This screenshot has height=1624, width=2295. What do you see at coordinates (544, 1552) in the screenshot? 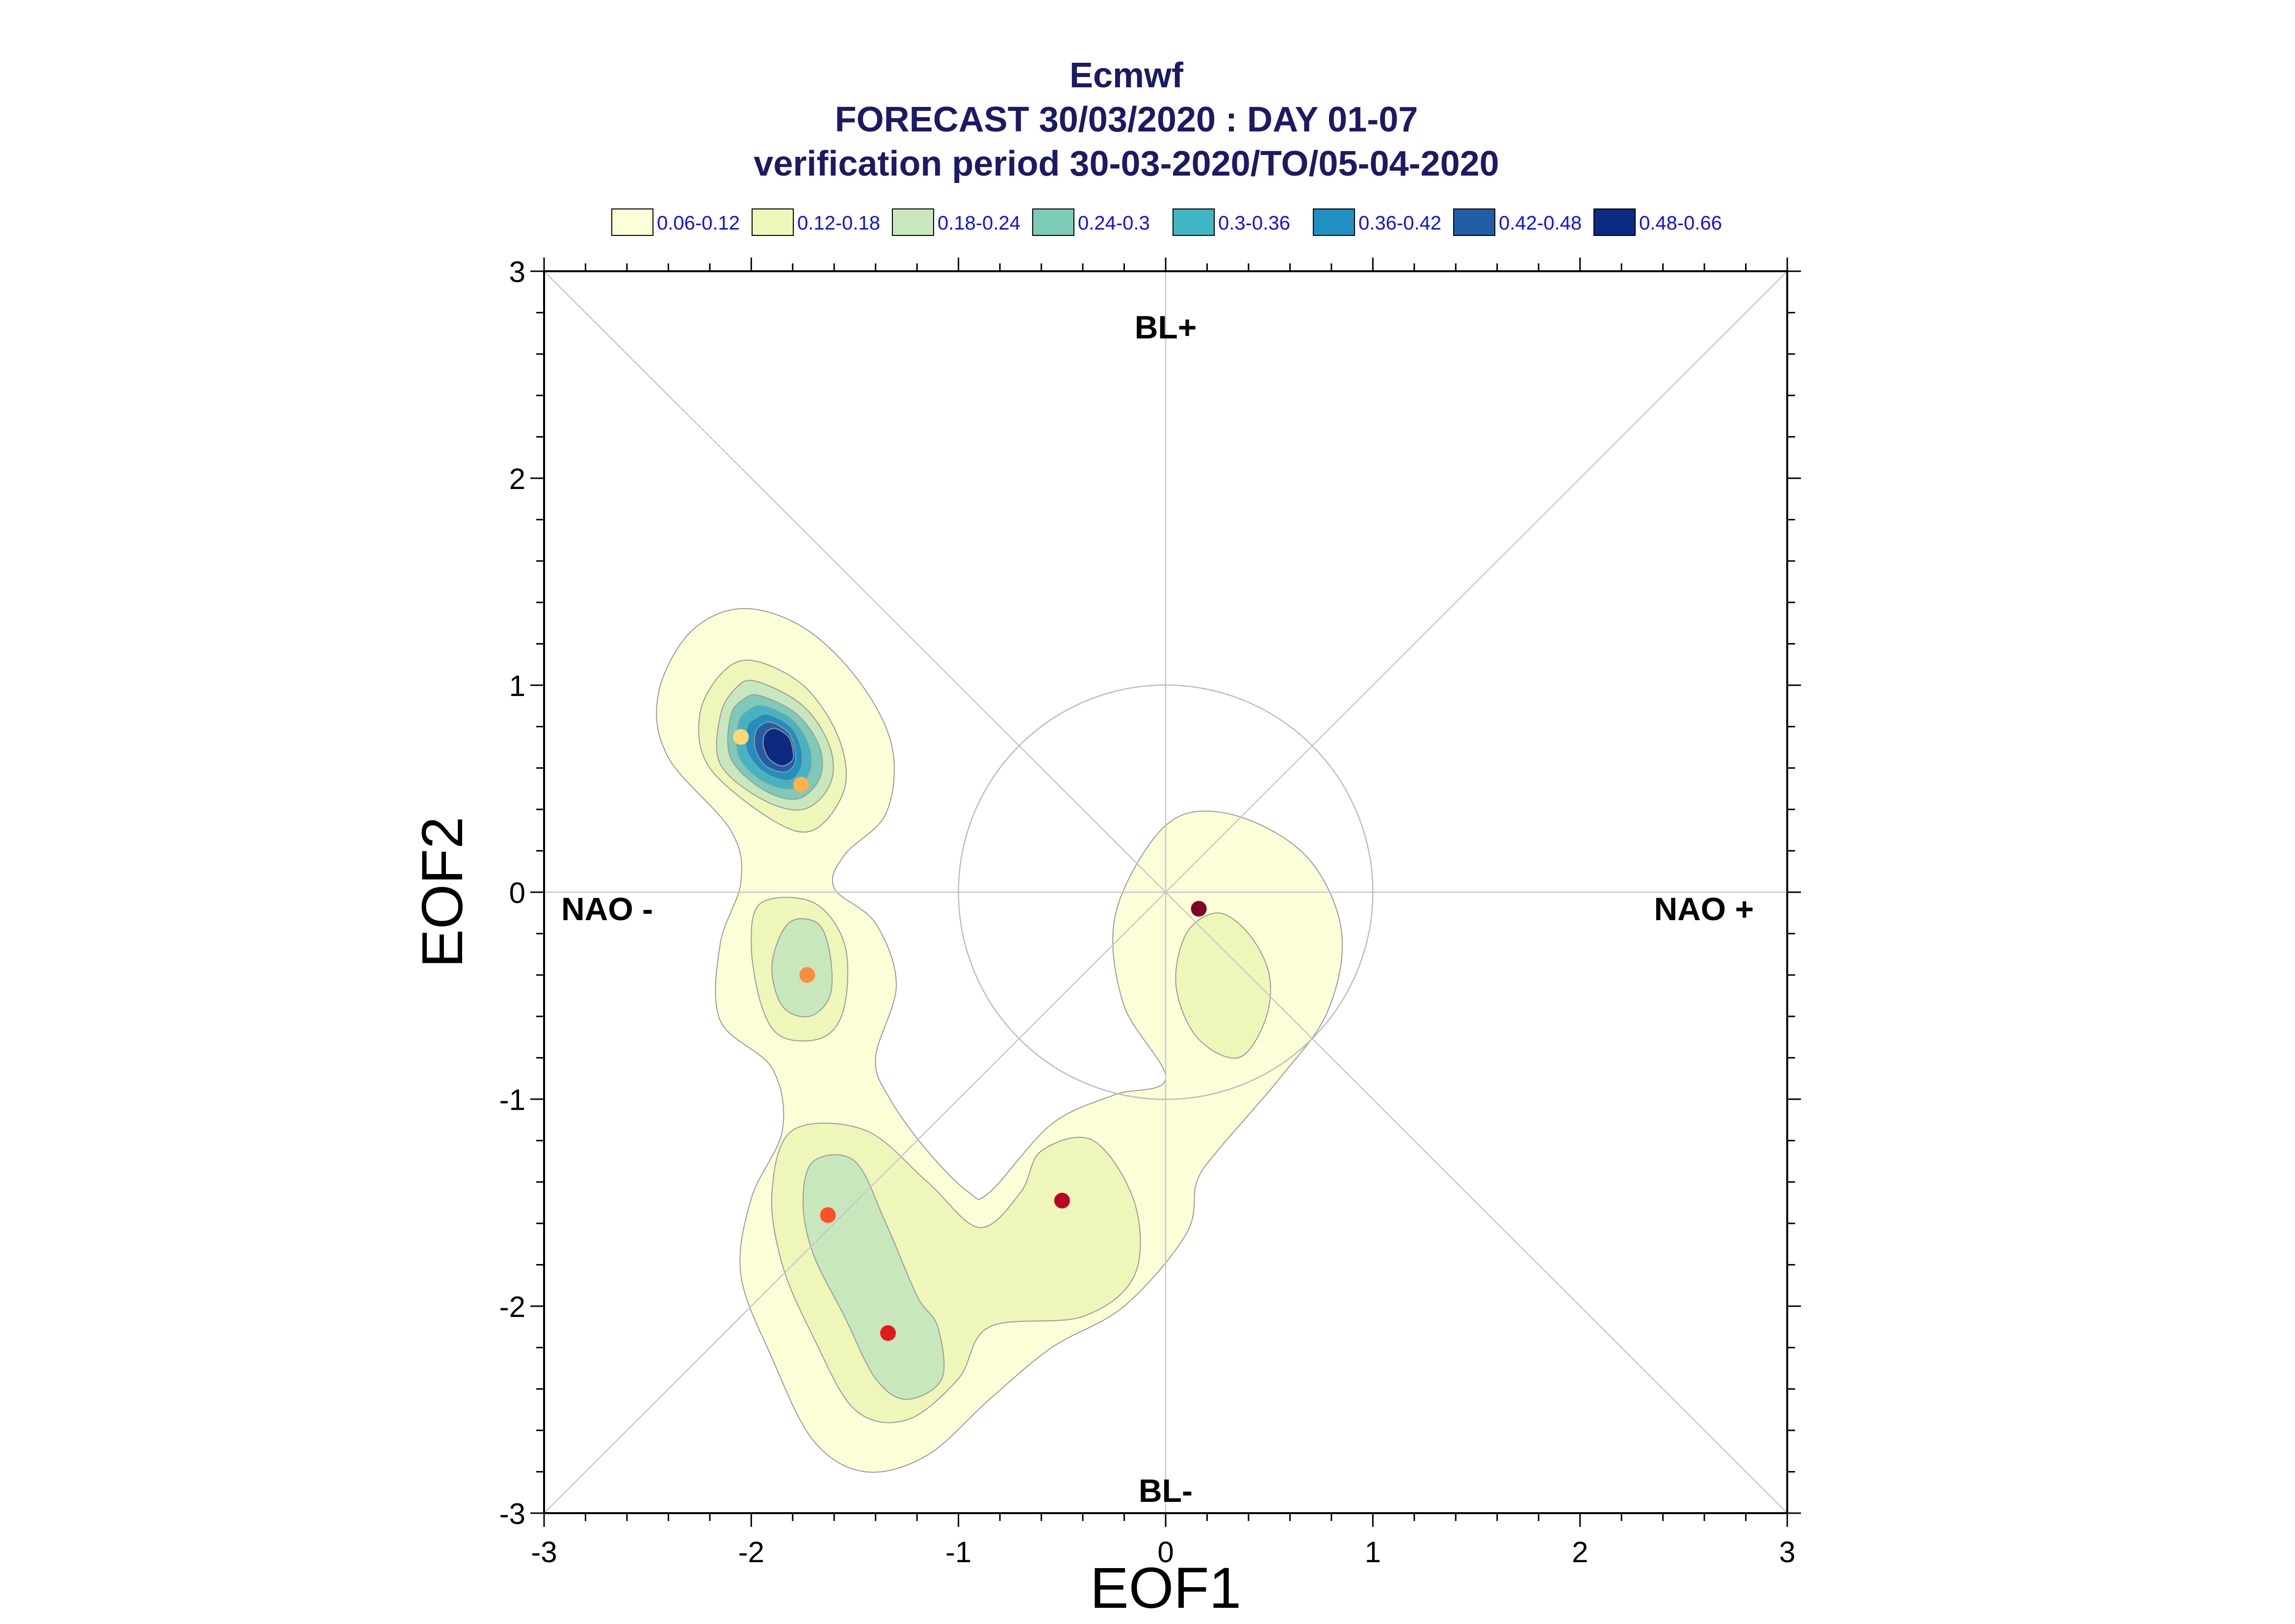
I see `x-tick-label: -3` at bounding box center [544, 1552].